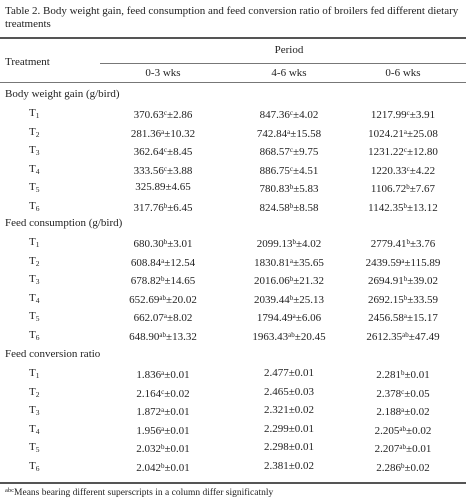 This screenshot has width=466, height=504. I want to click on cell-mean: 1.872, so click(149, 412).